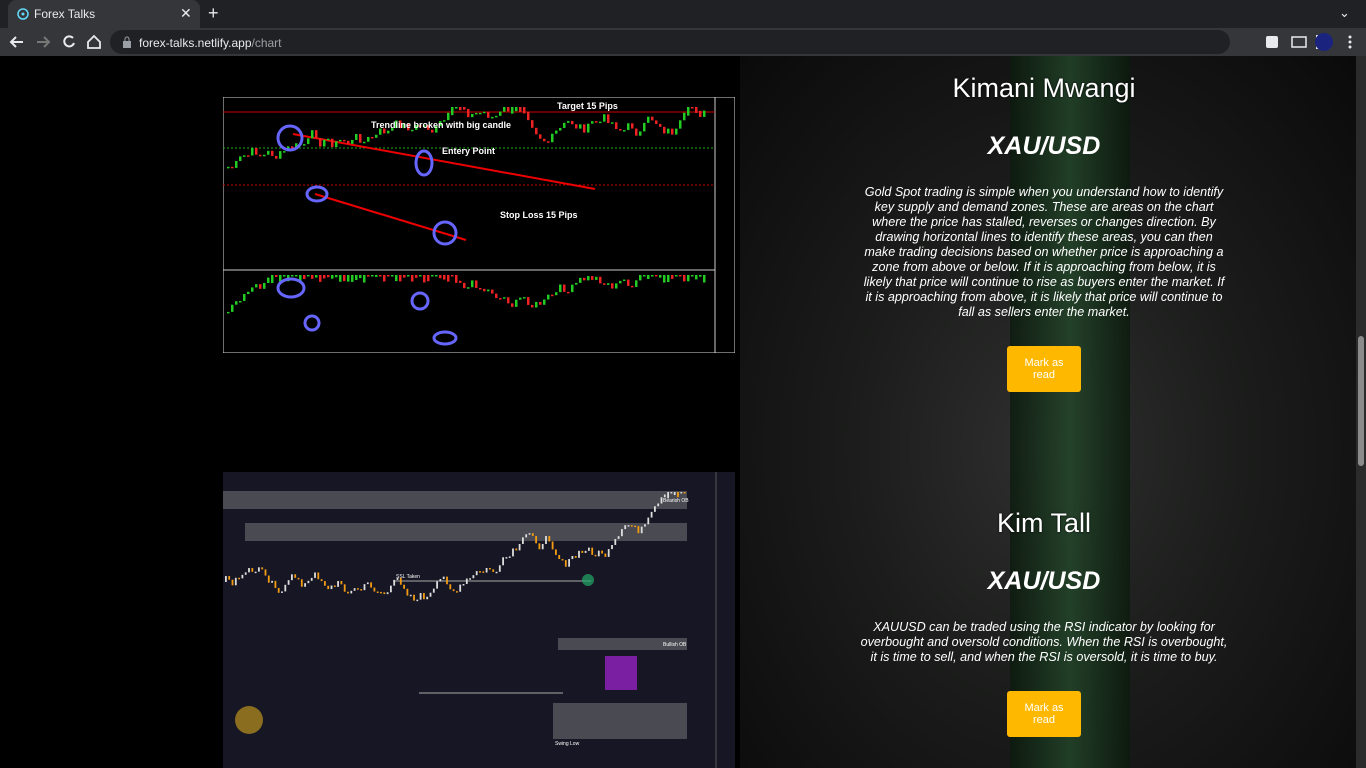 The image size is (1366, 768). I want to click on new-tab: +, so click(213, 13).